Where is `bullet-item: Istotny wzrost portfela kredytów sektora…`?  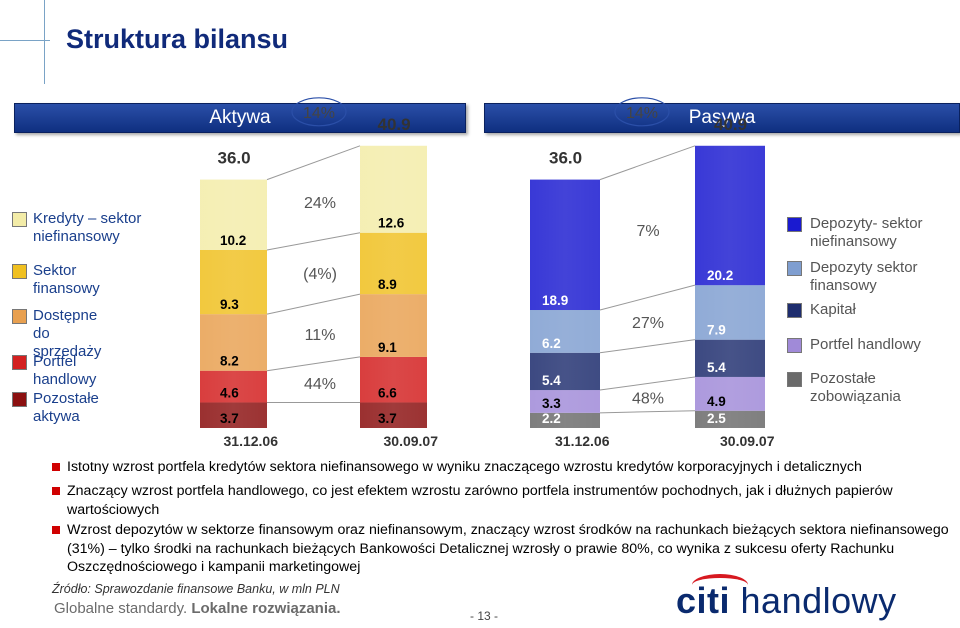 bullet-item: Istotny wzrost portfela kredytów sektora… is located at coordinates (506, 467).